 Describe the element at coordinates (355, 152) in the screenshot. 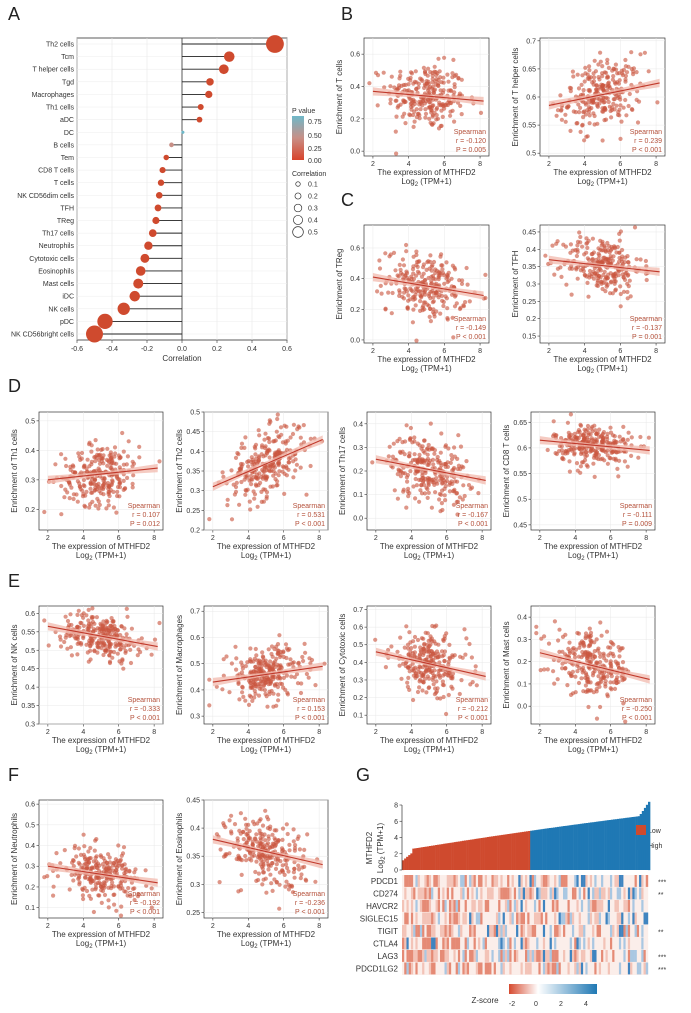

I see `scatter-ytick-label: 0.0` at that location.